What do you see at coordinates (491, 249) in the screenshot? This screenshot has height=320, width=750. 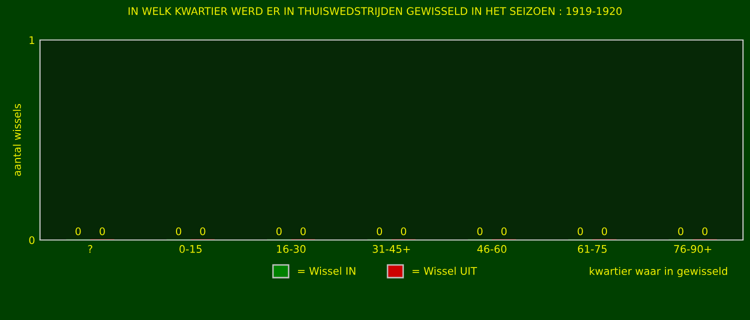 I see `x-tick-label: 46-60` at bounding box center [491, 249].